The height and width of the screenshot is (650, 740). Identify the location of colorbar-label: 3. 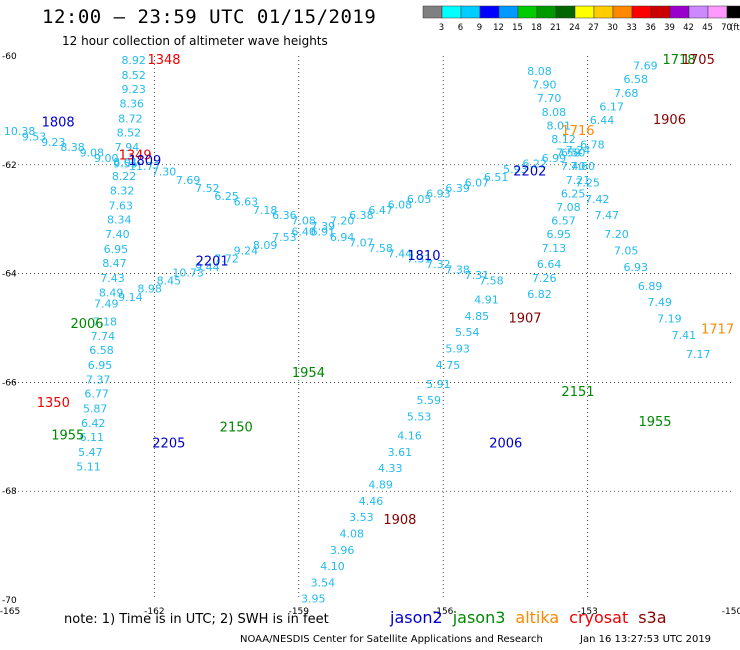
(441, 28).